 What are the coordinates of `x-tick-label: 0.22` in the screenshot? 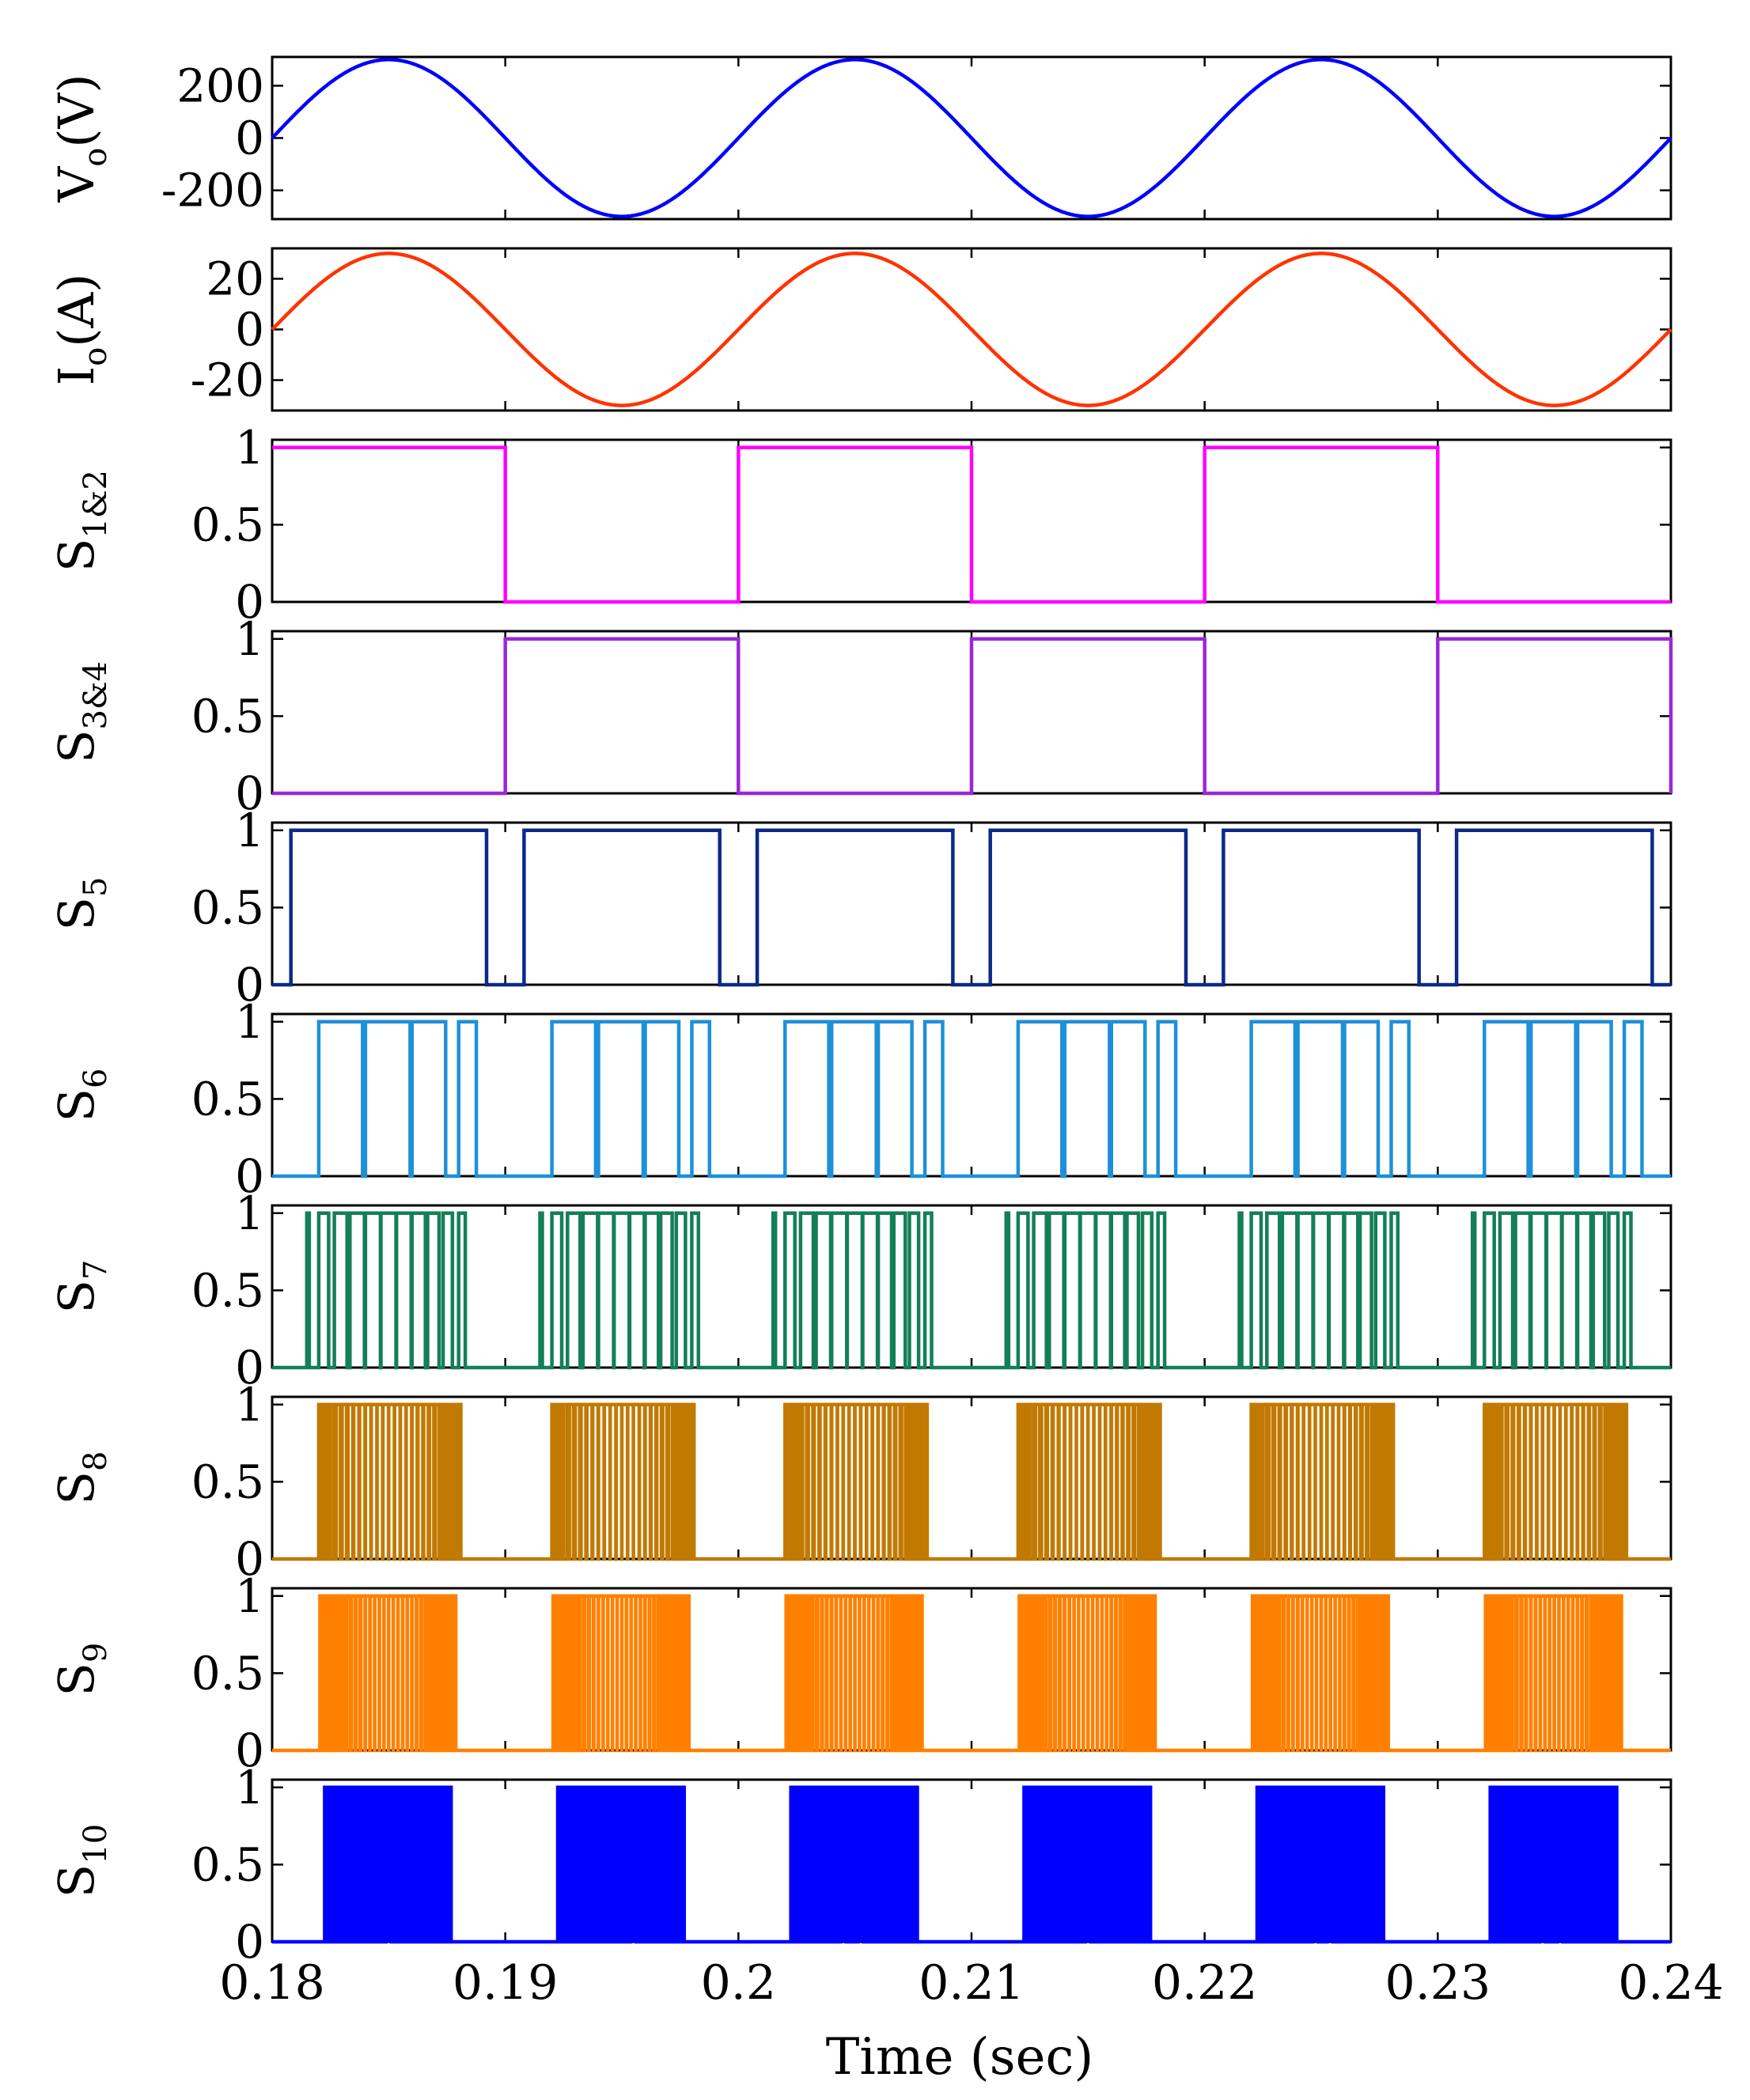 It's located at (1205, 1983).